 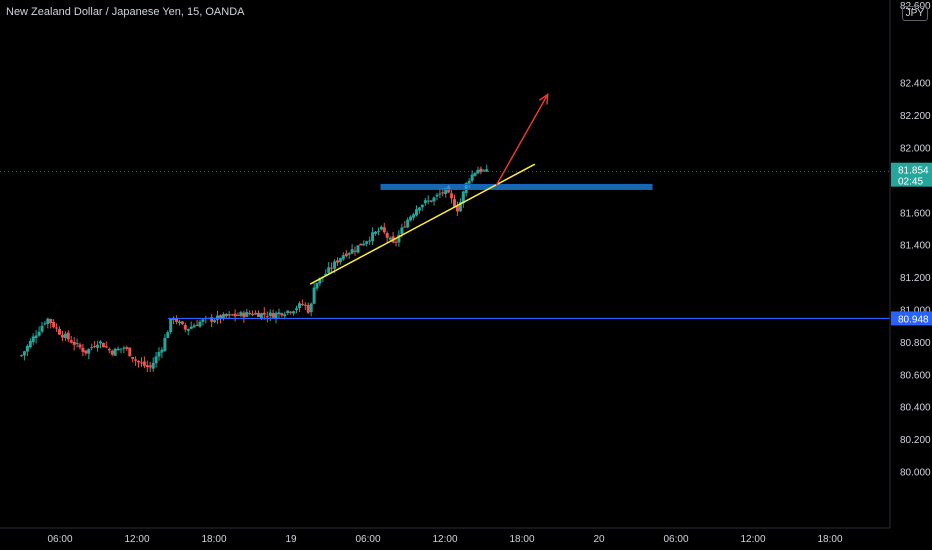 What do you see at coordinates (915, 408) in the screenshot?
I see `price-label: 80.400` at bounding box center [915, 408].